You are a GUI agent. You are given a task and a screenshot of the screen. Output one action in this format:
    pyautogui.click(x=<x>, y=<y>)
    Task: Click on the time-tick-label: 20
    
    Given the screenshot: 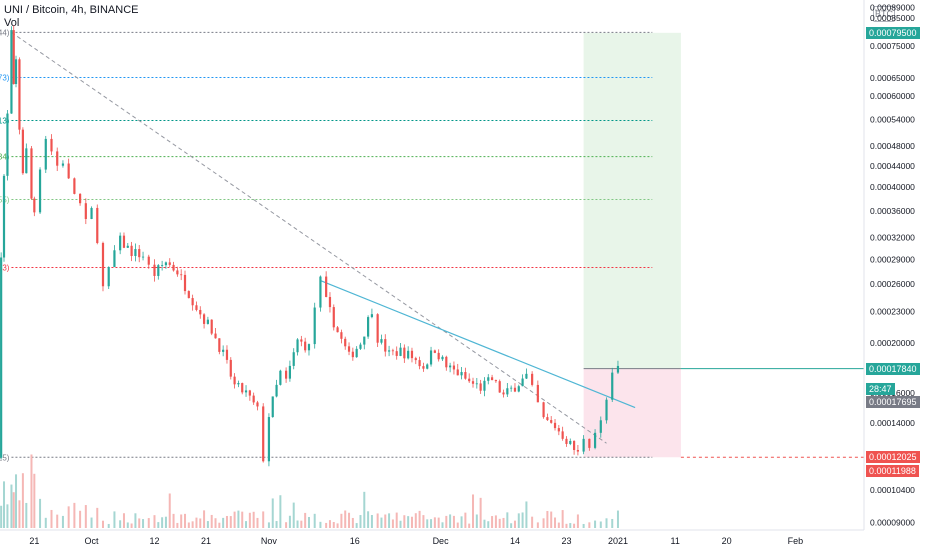 What is the action you would take?
    pyautogui.click(x=727, y=541)
    